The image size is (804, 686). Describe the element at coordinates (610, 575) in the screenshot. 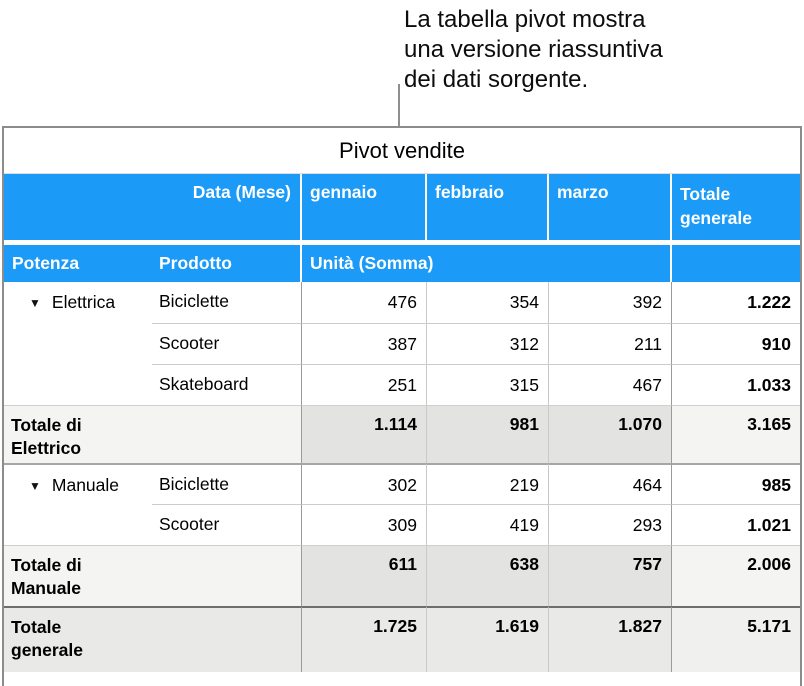

I see `subtotal-value: 757` at that location.